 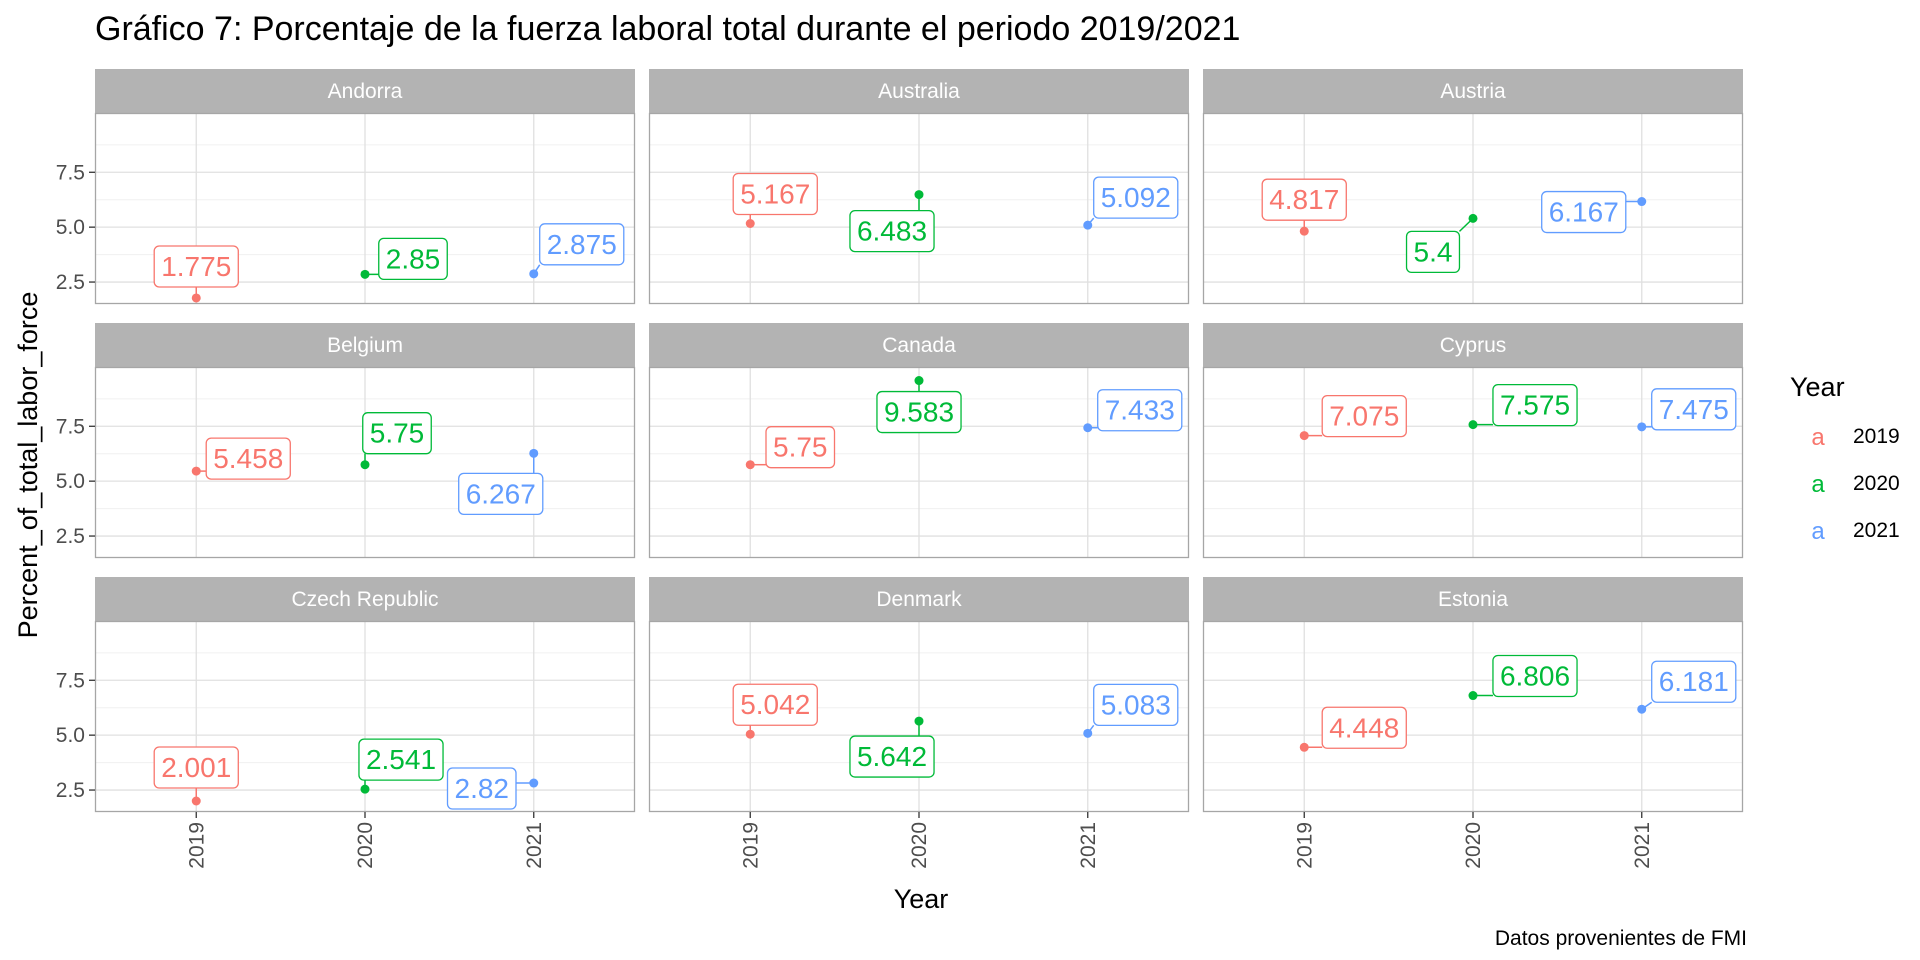 I want to click on legend-entry-label: 2021, so click(x=1876, y=530).